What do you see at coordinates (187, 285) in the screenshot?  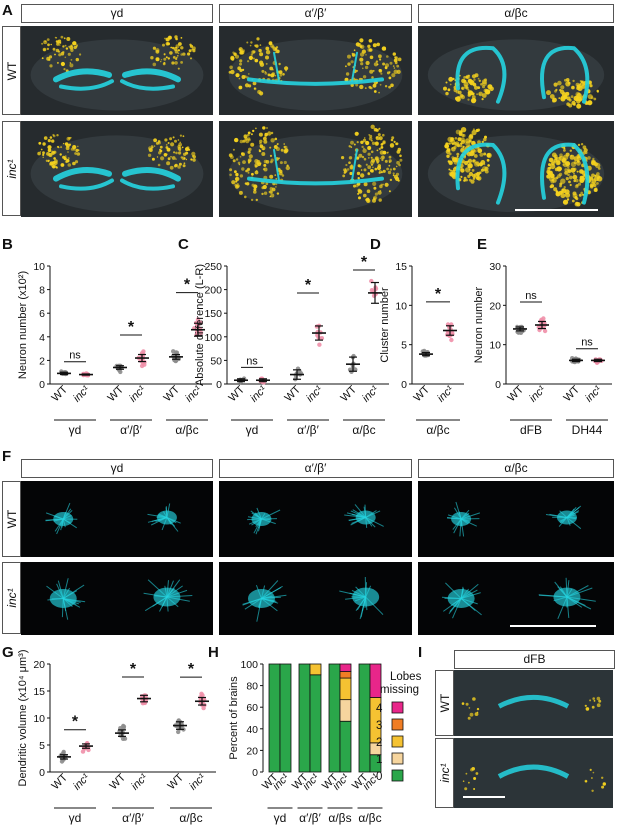 I see `significance-label: *` at bounding box center [187, 285].